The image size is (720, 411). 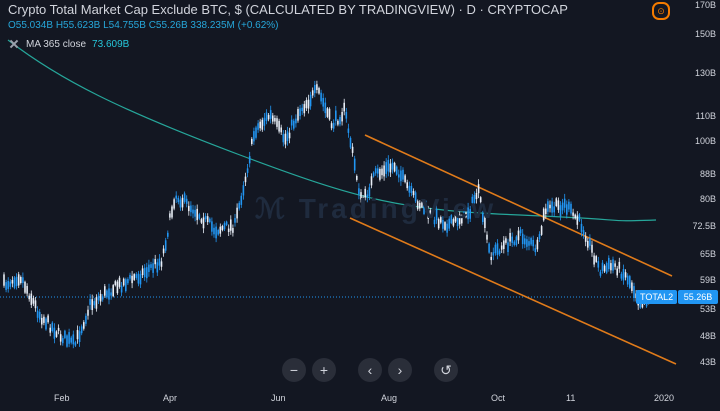 I want to click on collapse-icon, so click(x=14, y=44).